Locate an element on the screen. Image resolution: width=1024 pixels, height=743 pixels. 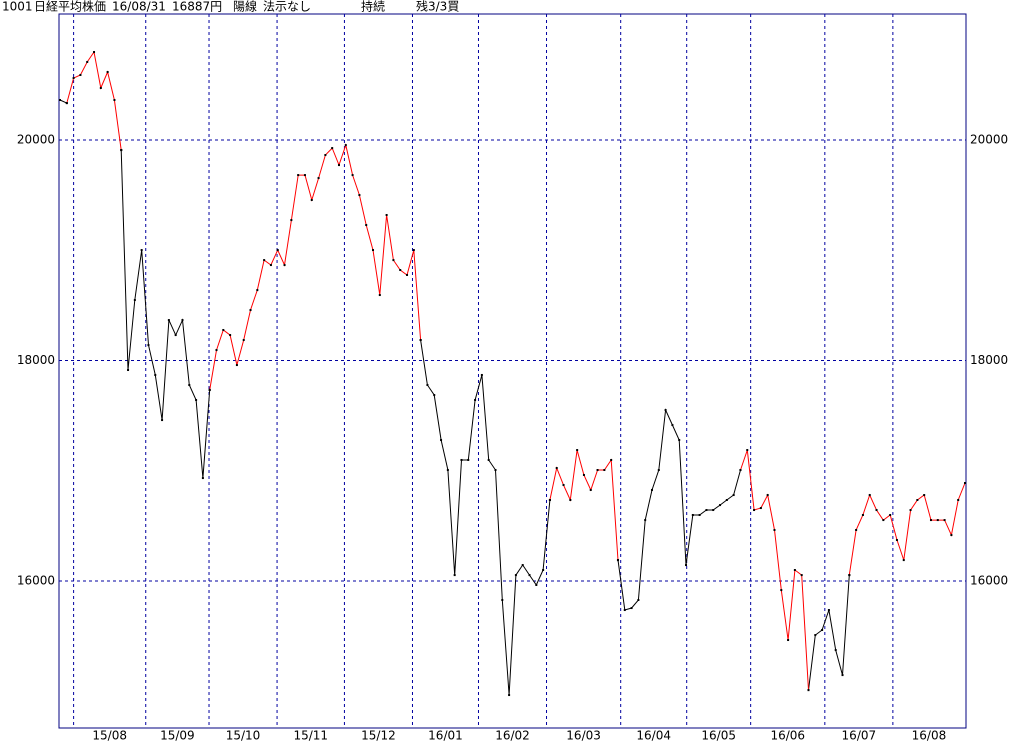
x-tick-label: 15/09 is located at coordinates (177, 736).